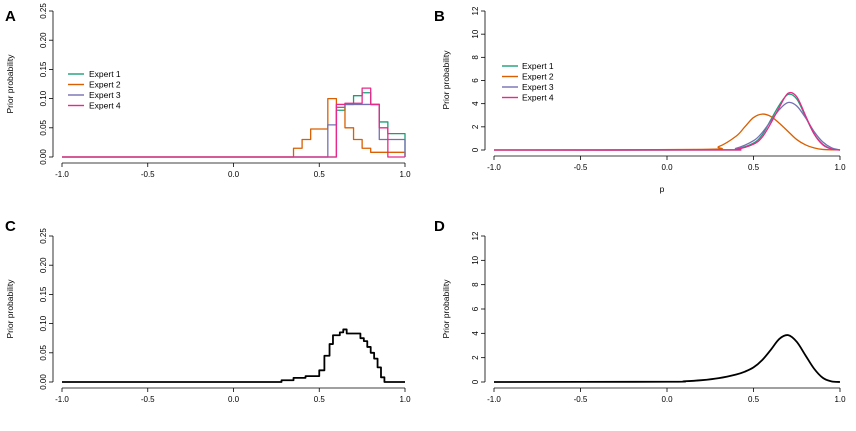  What do you see at coordinates (662, 189) in the screenshot?
I see `x-axis-title: p` at bounding box center [662, 189].